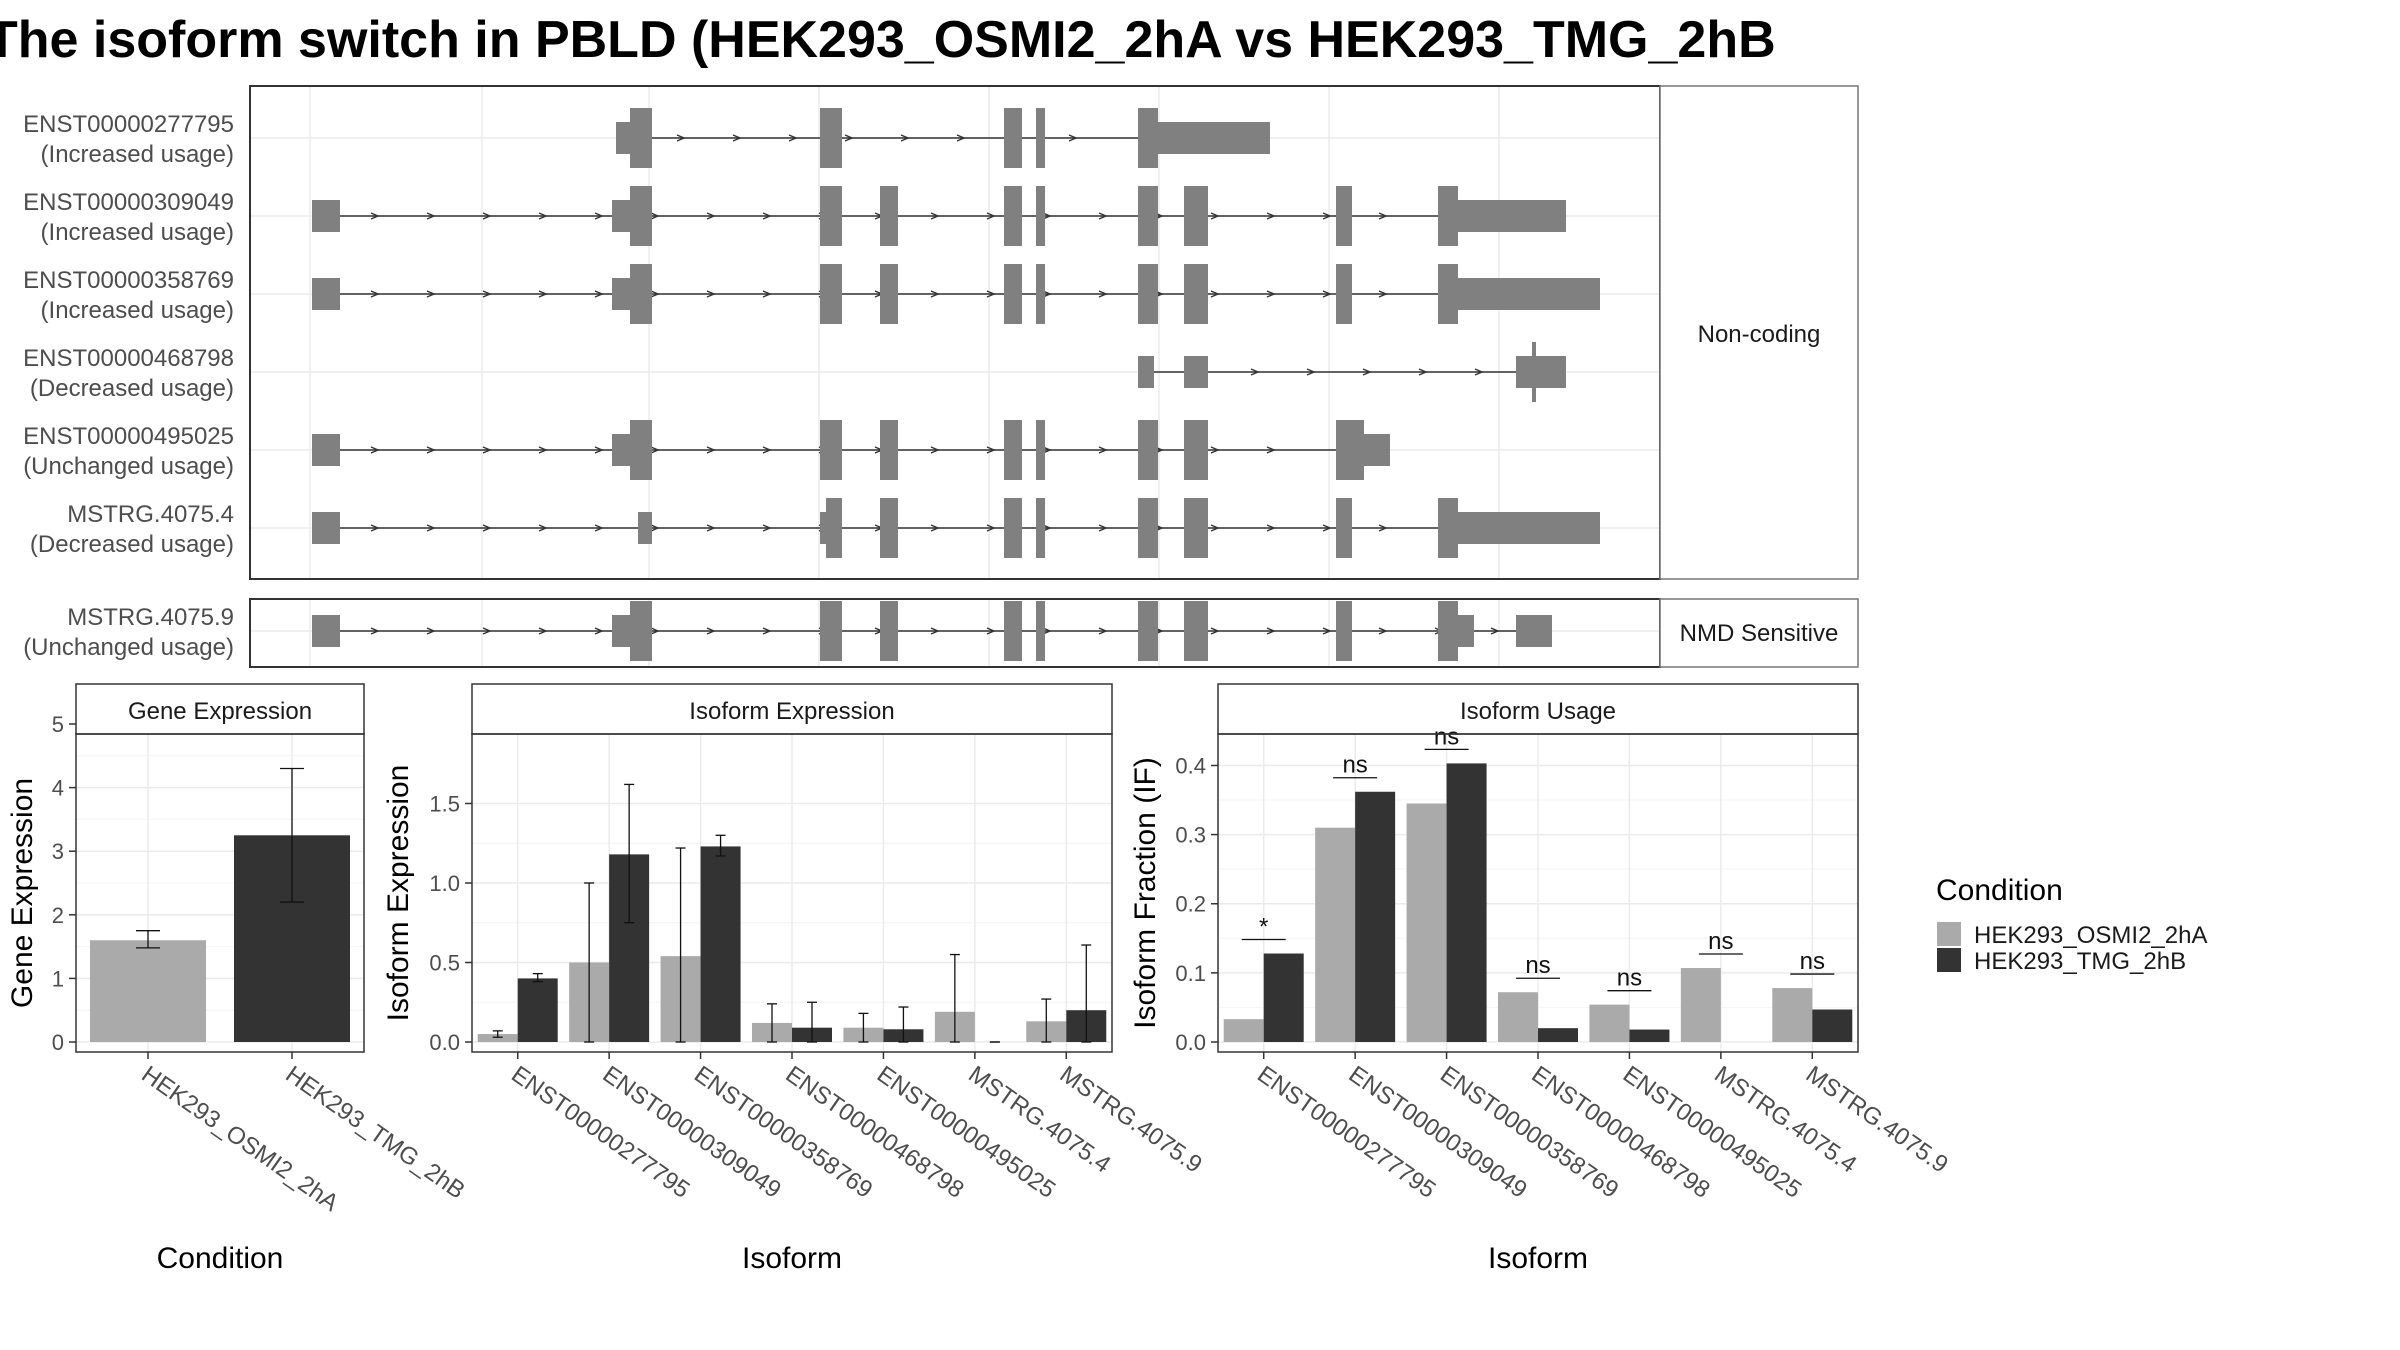  Describe the element at coordinates (791, 711) in the screenshot. I see `panel-title: Isoform Expression` at that location.